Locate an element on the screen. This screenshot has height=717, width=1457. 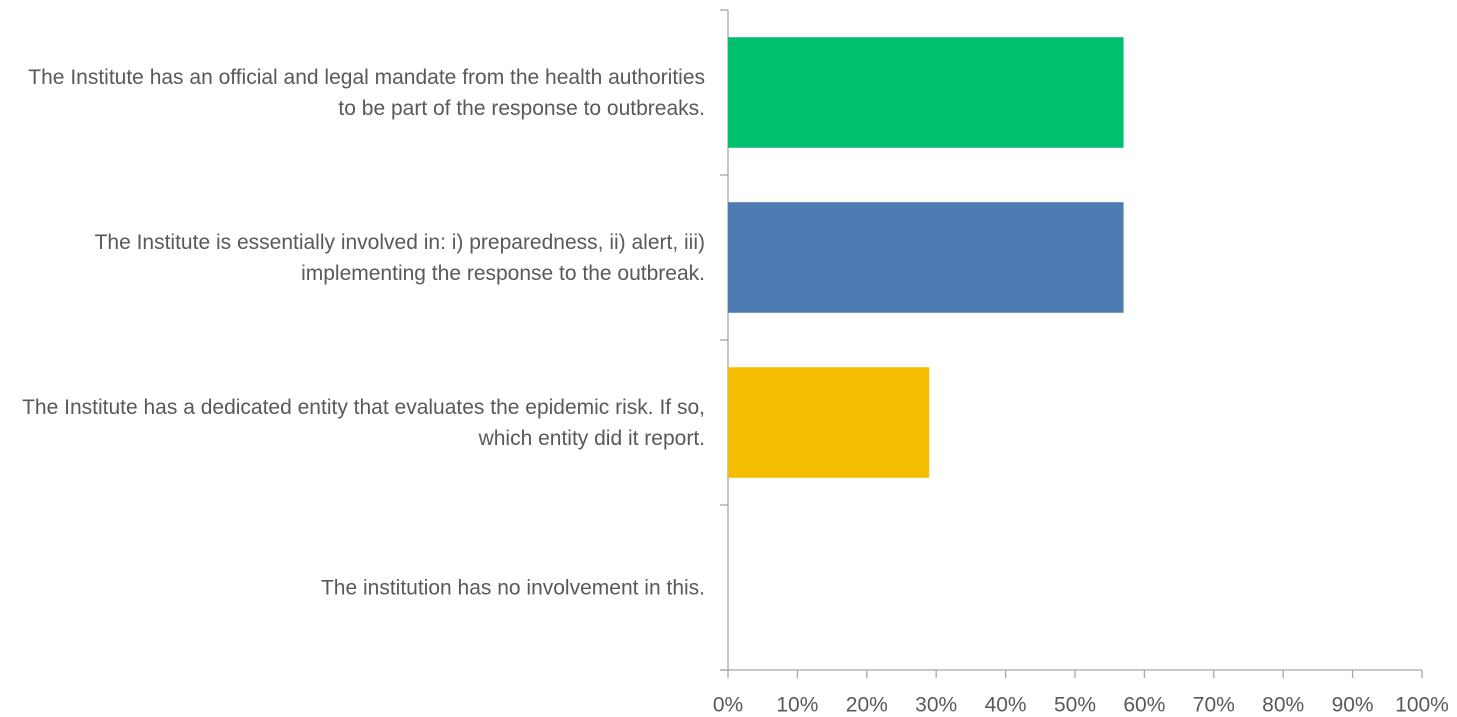
x-tick-label: 60% is located at coordinates (1144, 705).